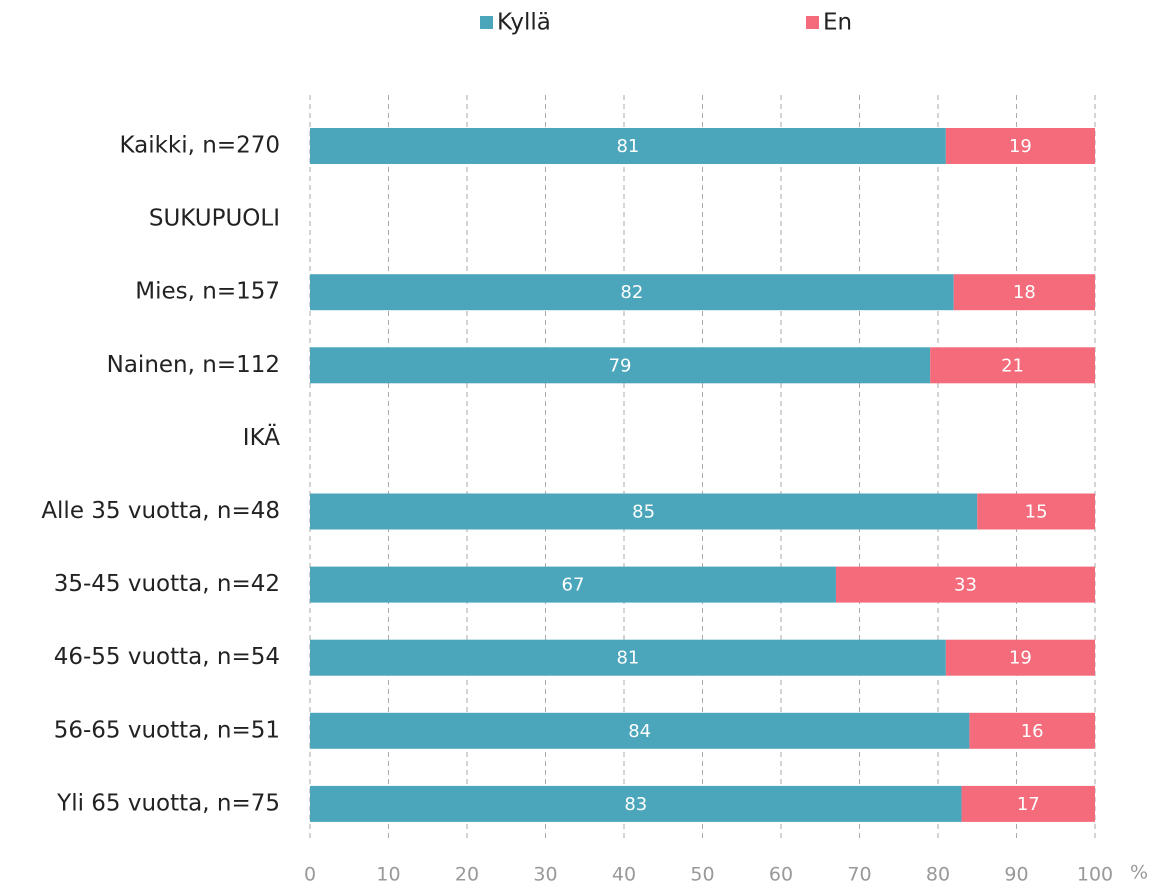 Image resolution: width=1169 pixels, height=886 pixels. What do you see at coordinates (524, 23) in the screenshot?
I see `legend-label: Kyllä` at bounding box center [524, 23].